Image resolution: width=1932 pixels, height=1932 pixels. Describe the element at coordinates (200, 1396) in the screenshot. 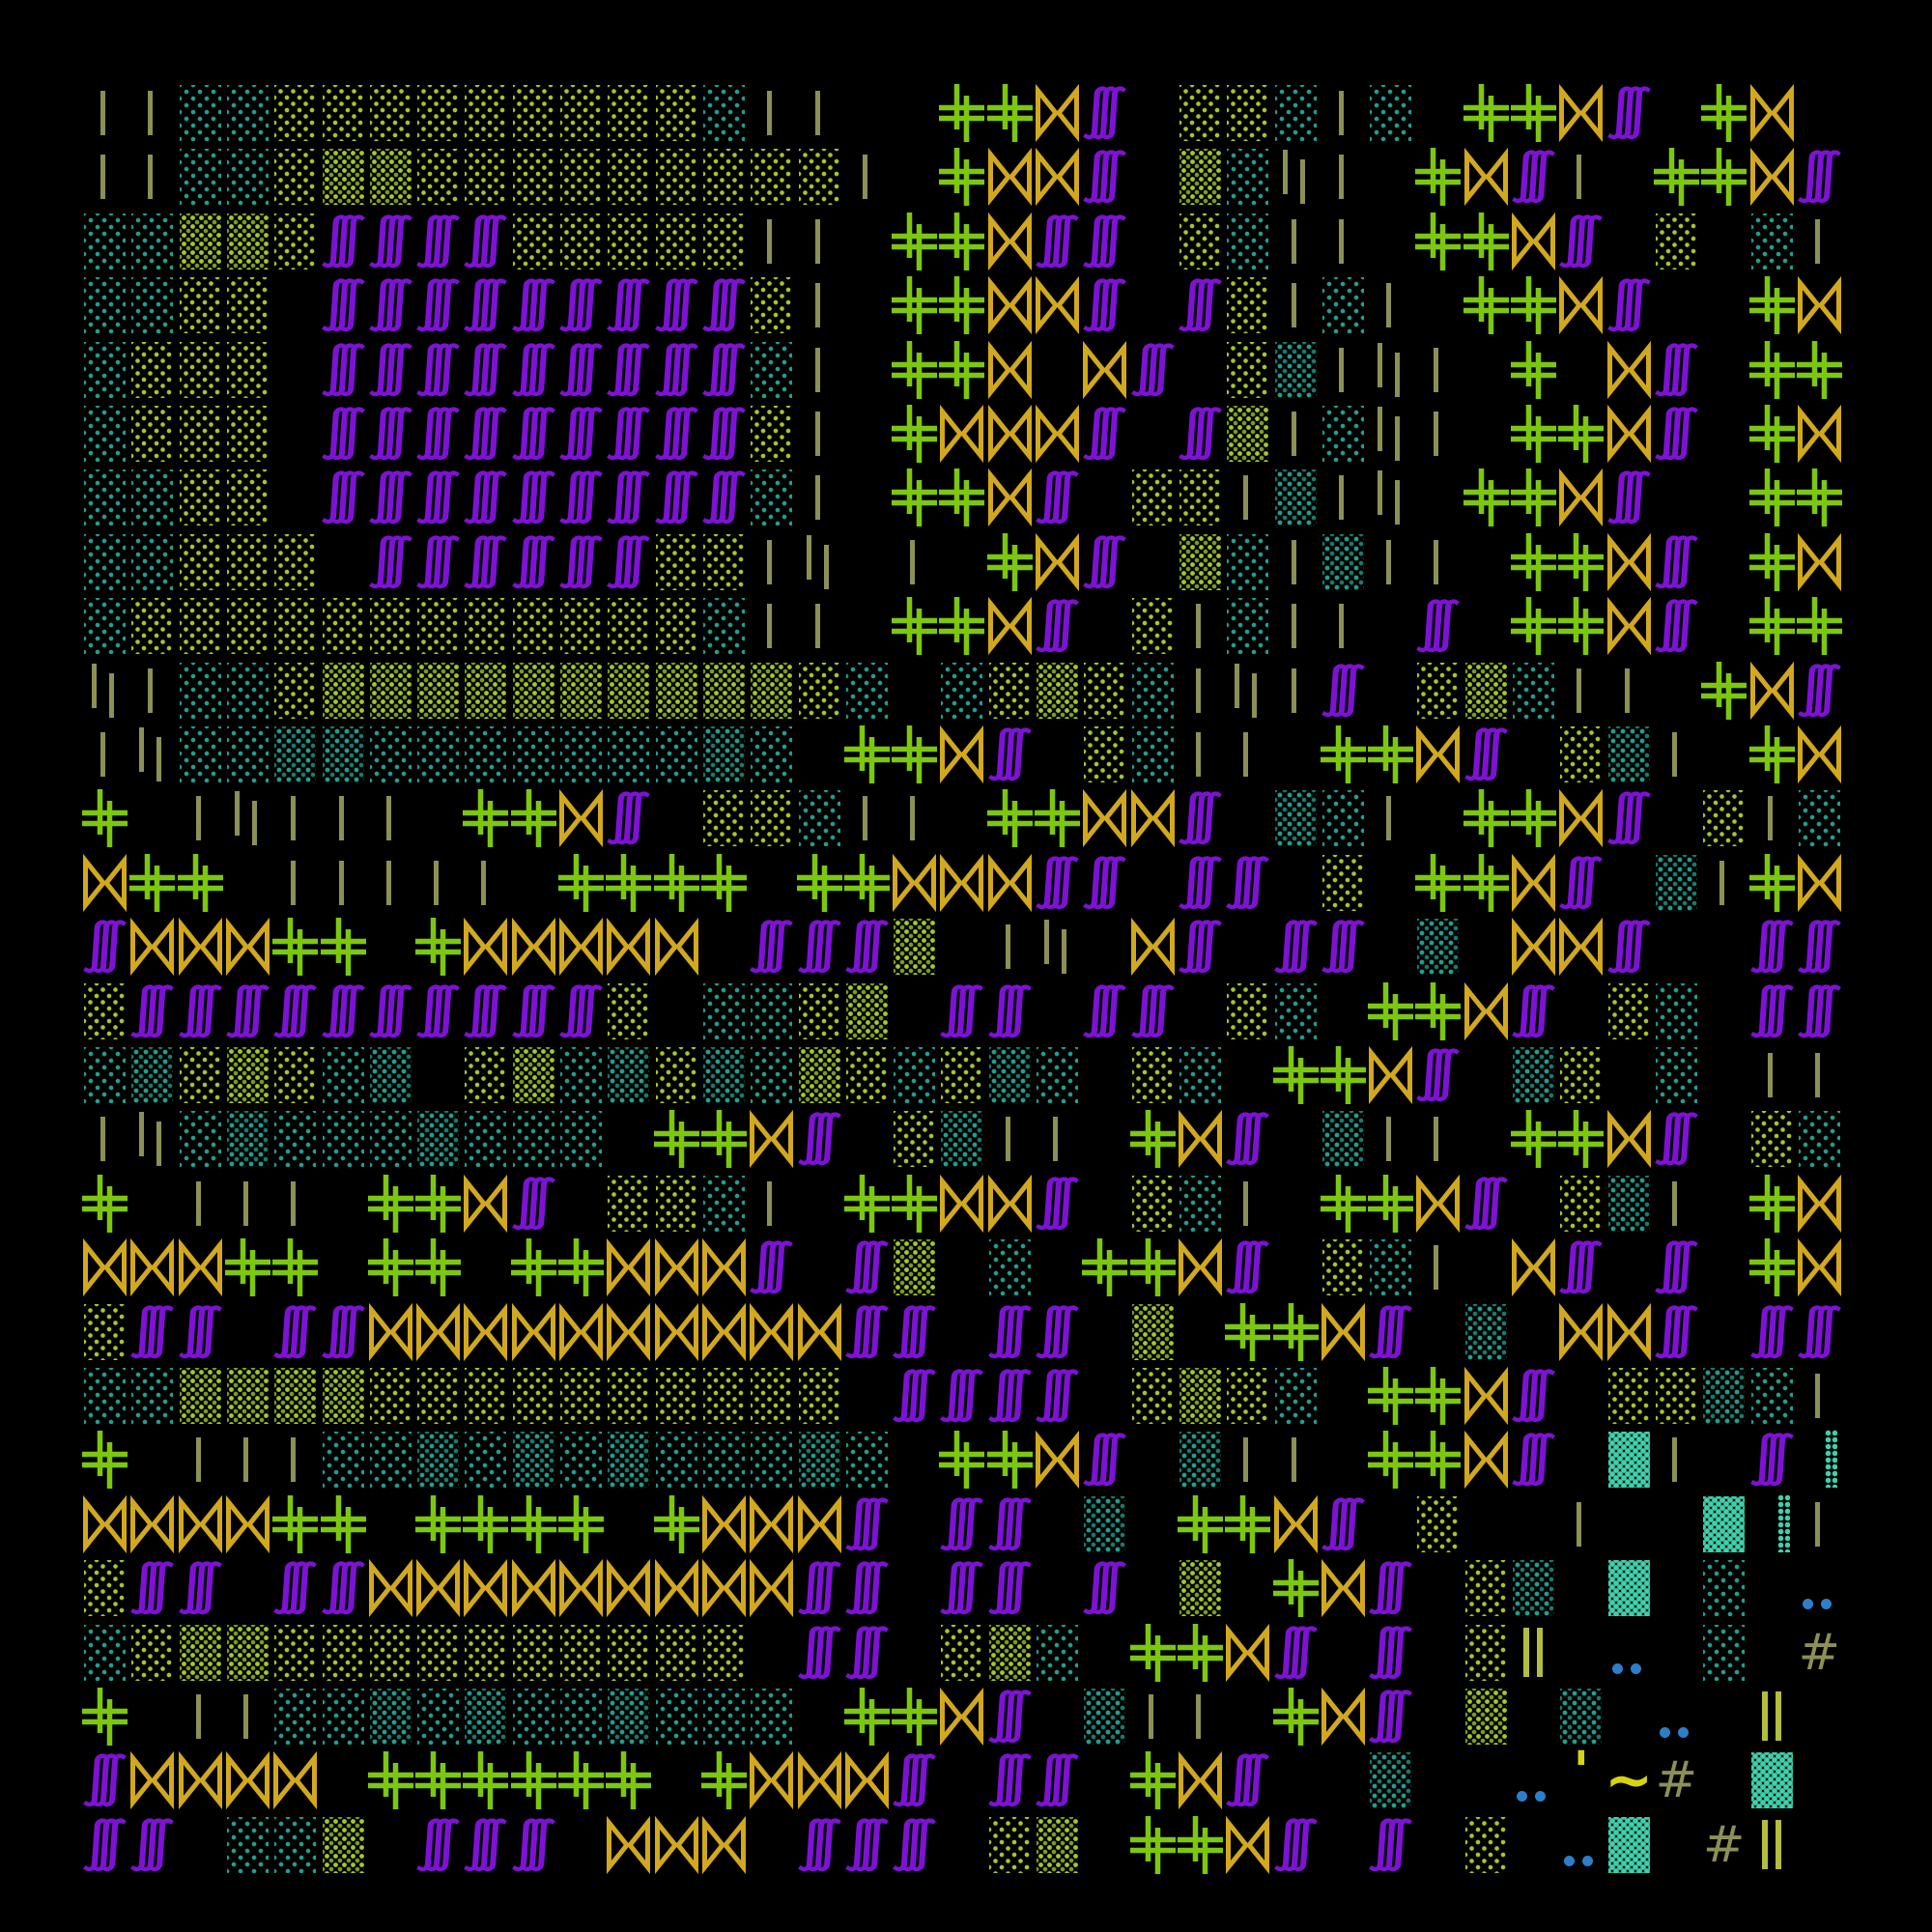

I see `shade-green-medium-icon` at that location.